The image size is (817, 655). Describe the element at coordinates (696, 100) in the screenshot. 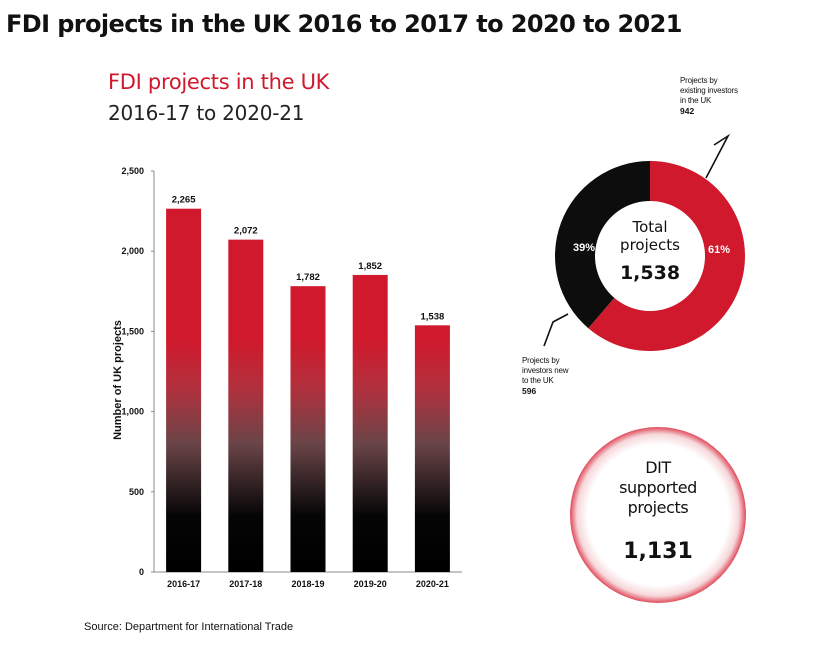

I see `annot-existing-3: in the UK` at that location.